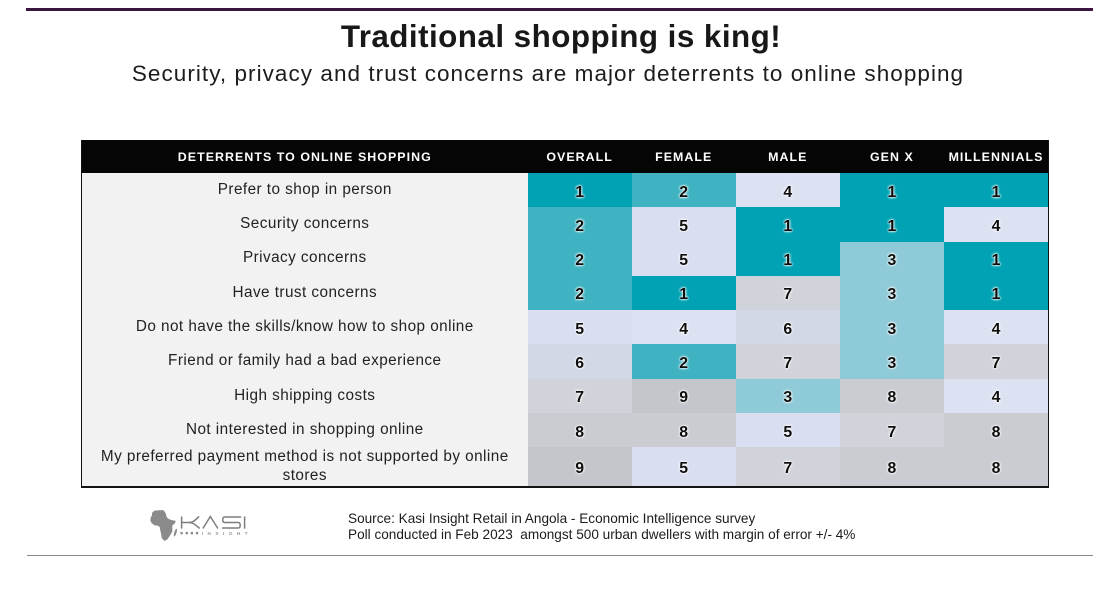  I want to click on svg-text: INSIGHT, so click(226, 533).